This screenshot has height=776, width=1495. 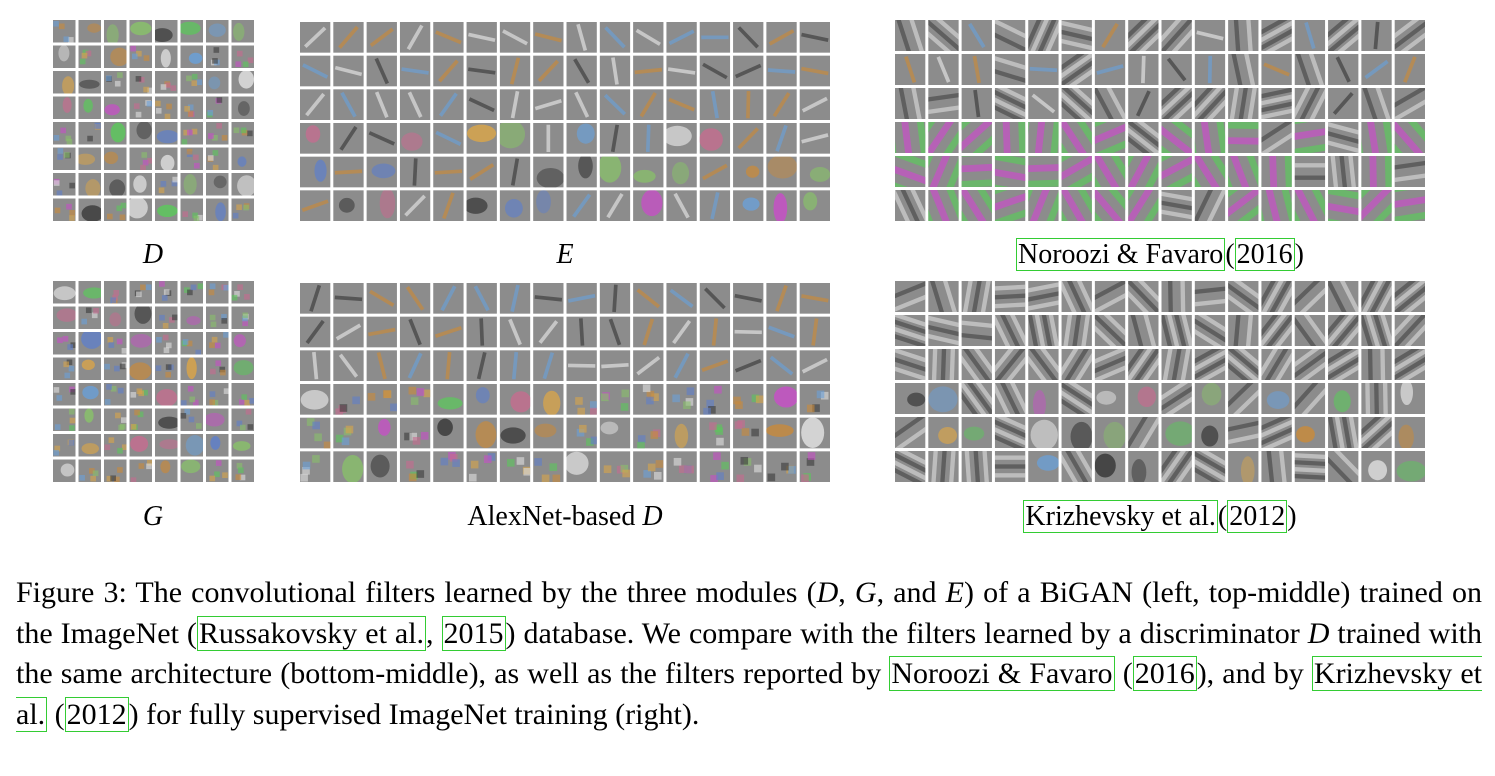 I want to click on cite-krizhevsky-author: Krizhevsky et al., so click(x=1120, y=516).